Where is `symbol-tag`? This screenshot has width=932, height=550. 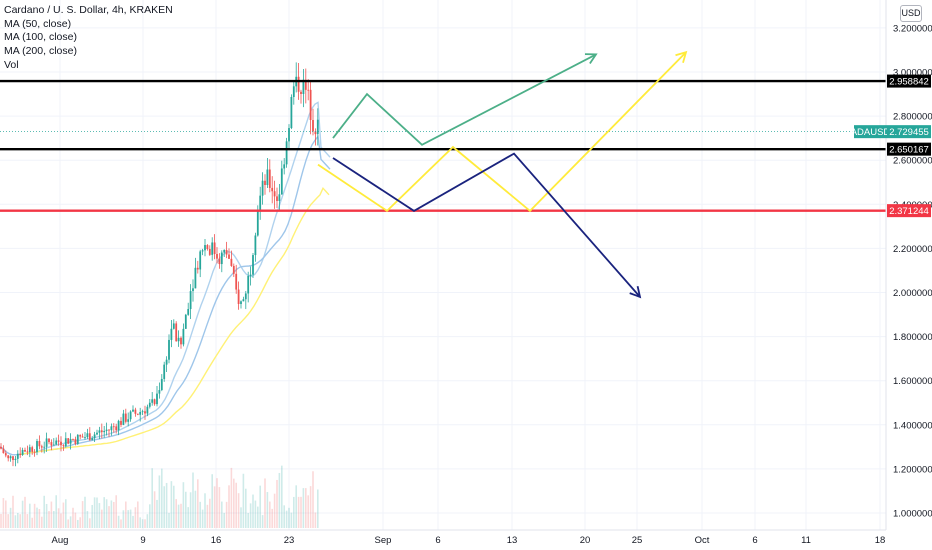 symbol-tag is located at coordinates (870, 132).